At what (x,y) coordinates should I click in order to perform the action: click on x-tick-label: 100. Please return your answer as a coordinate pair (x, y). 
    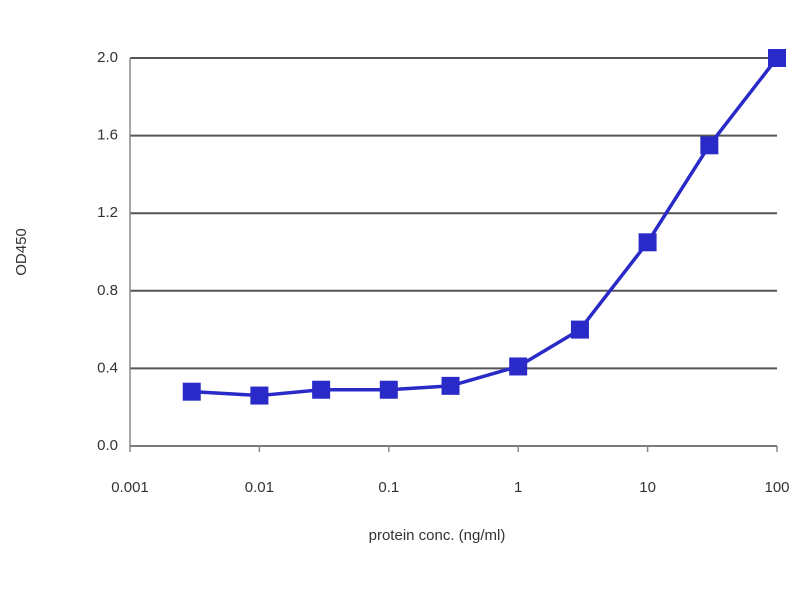
    Looking at the image, I should click on (776, 487).